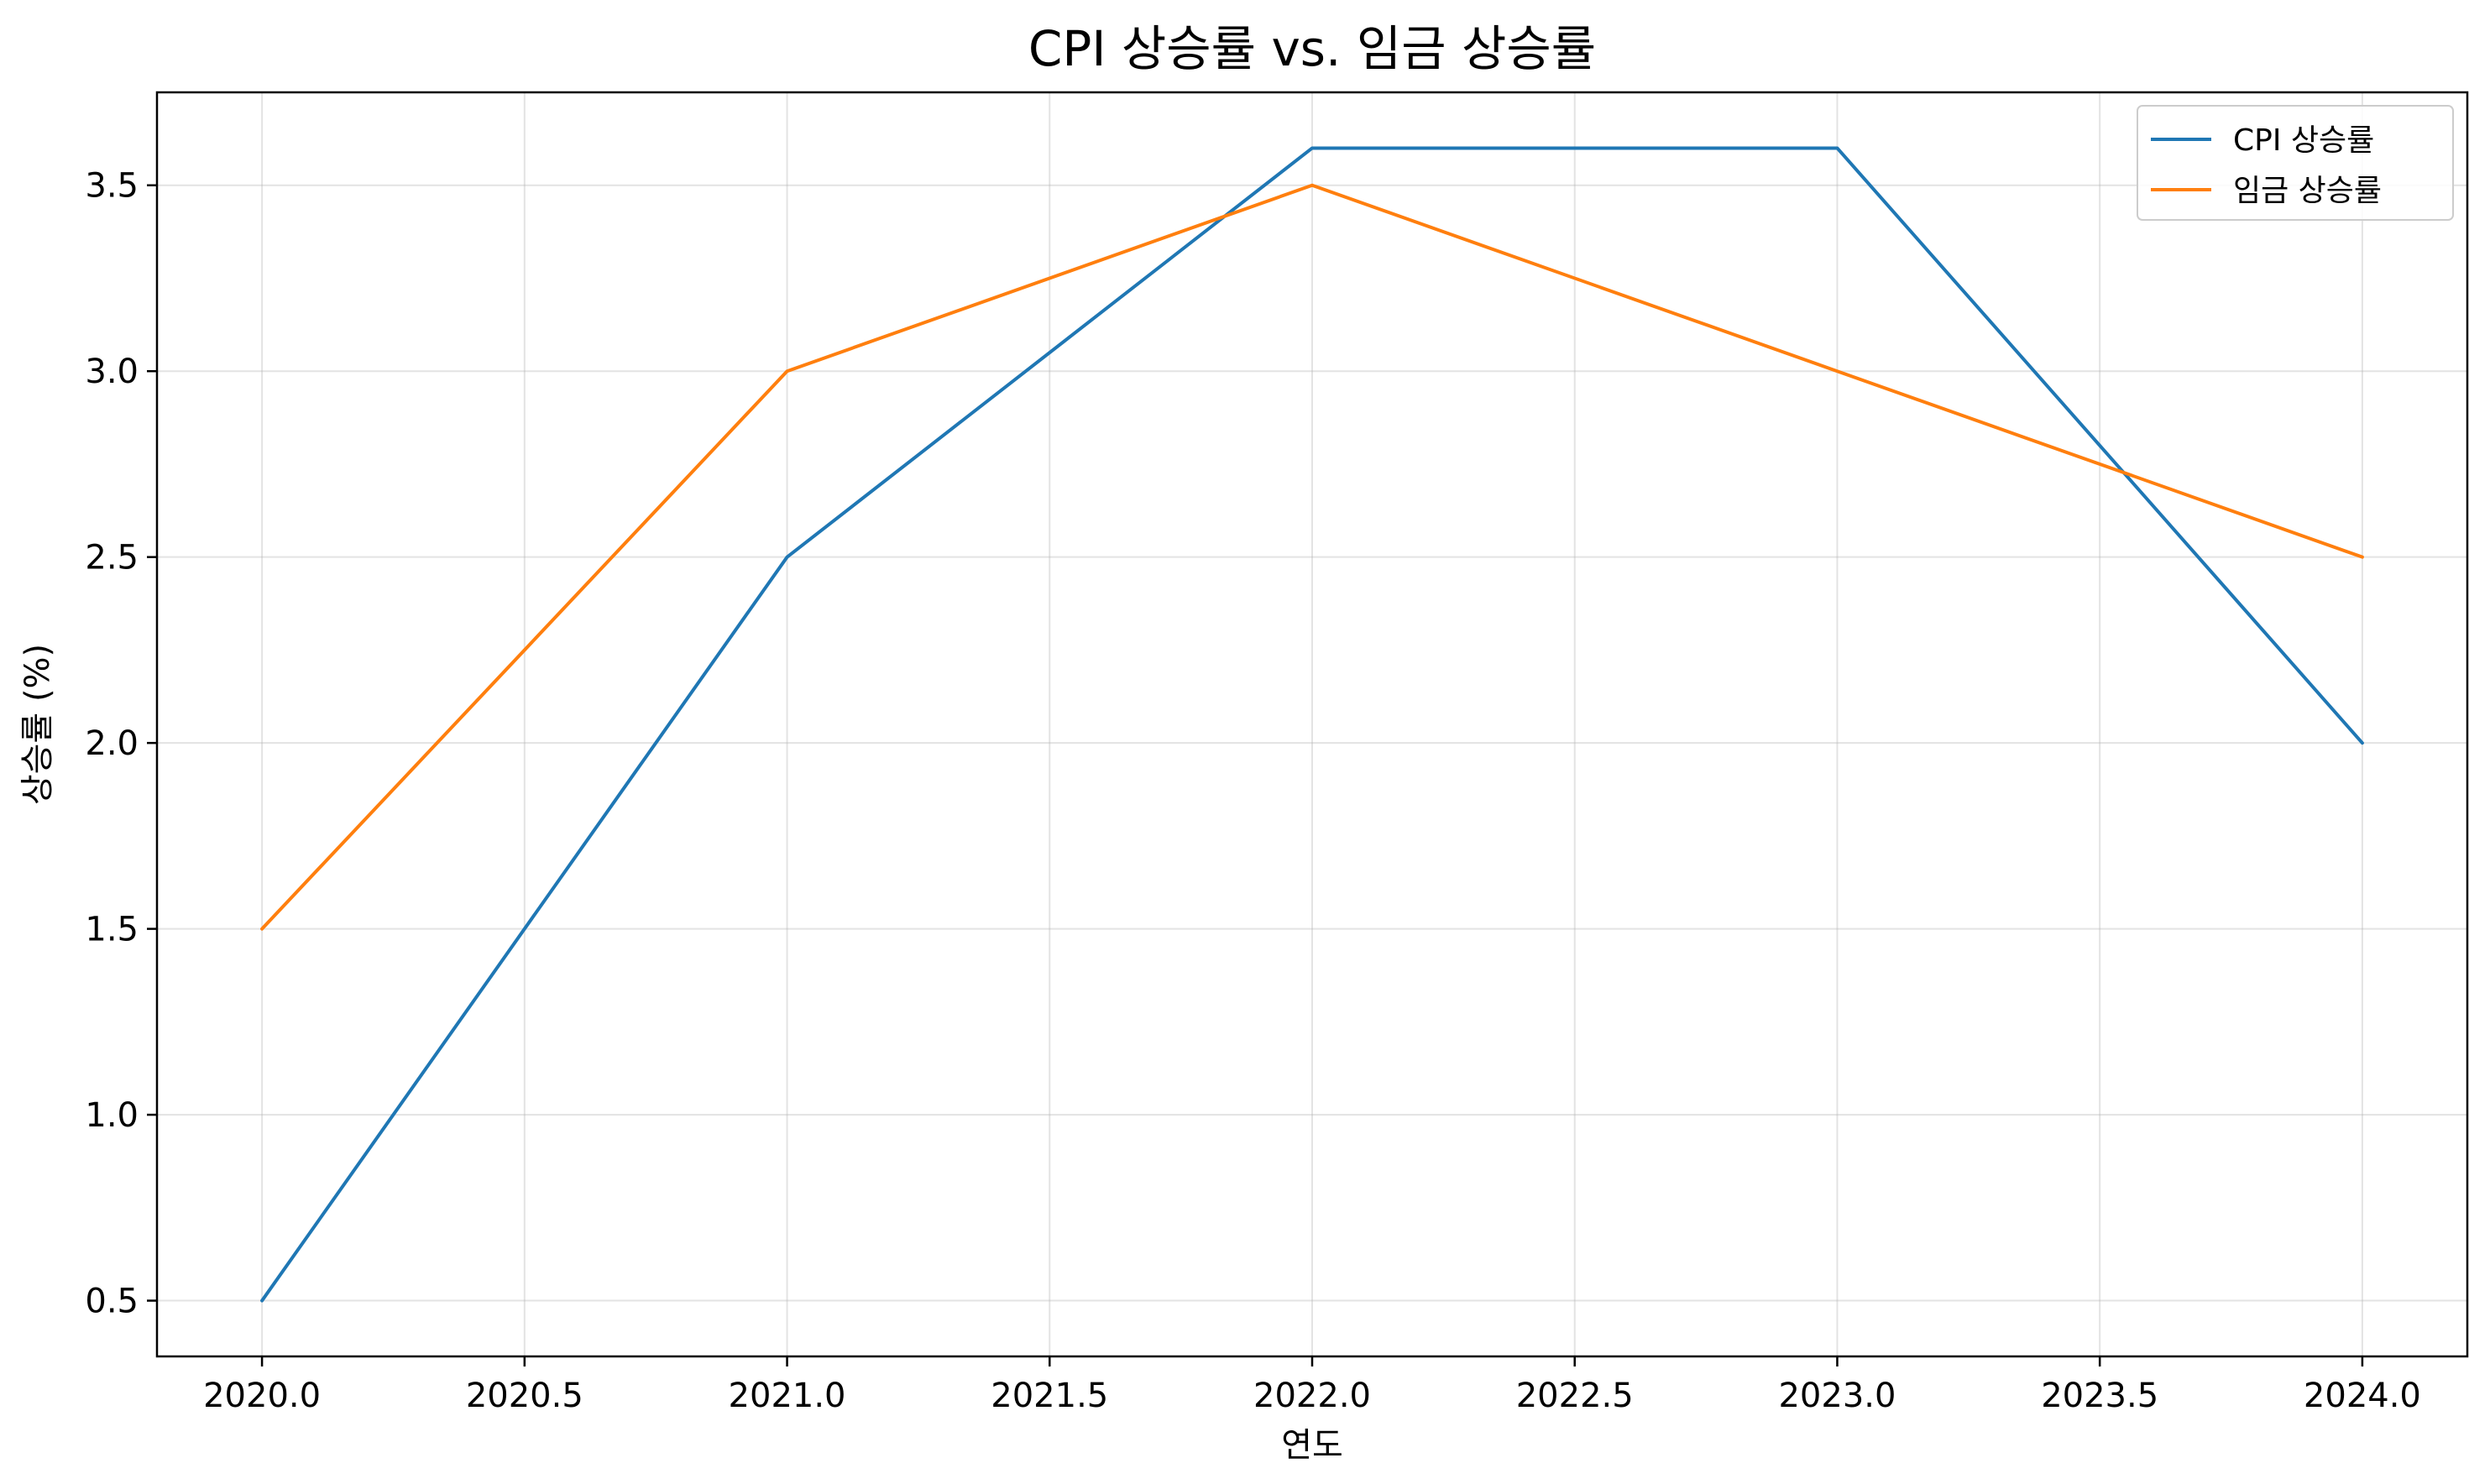  Describe the element at coordinates (2099, 1396) in the screenshot. I see `x-tick-label: 2023.5` at that location.